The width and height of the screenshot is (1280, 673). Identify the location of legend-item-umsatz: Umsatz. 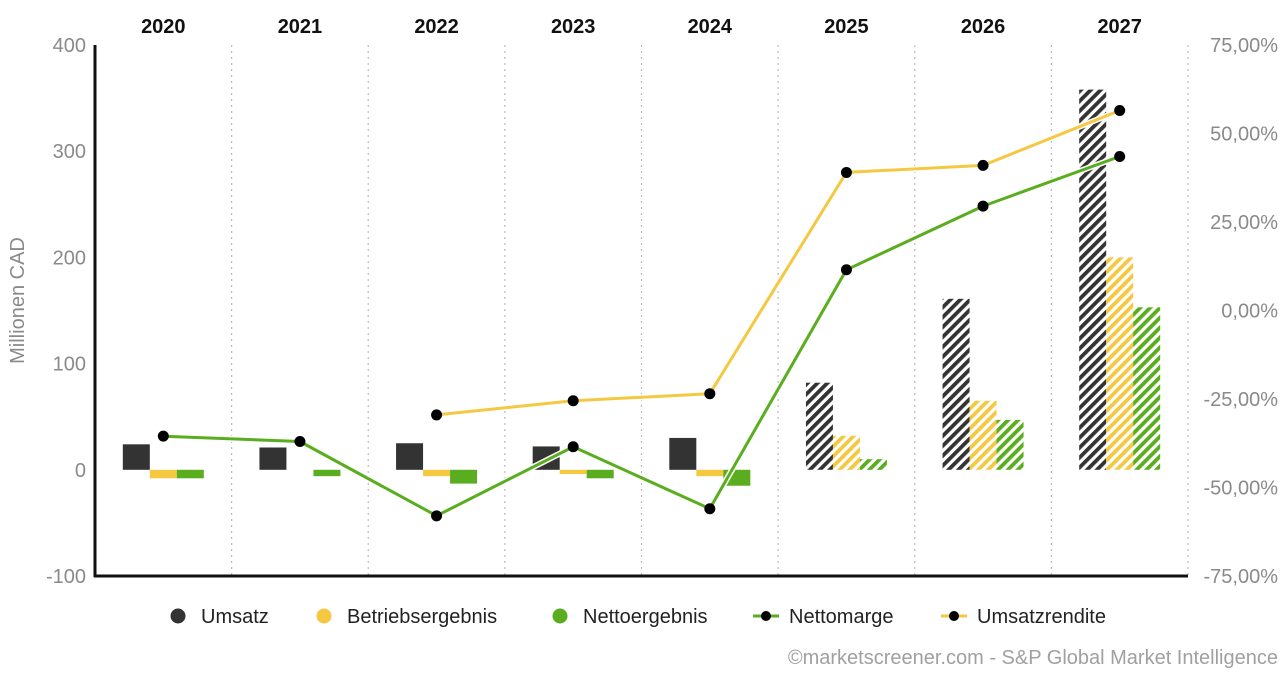
(219, 617).